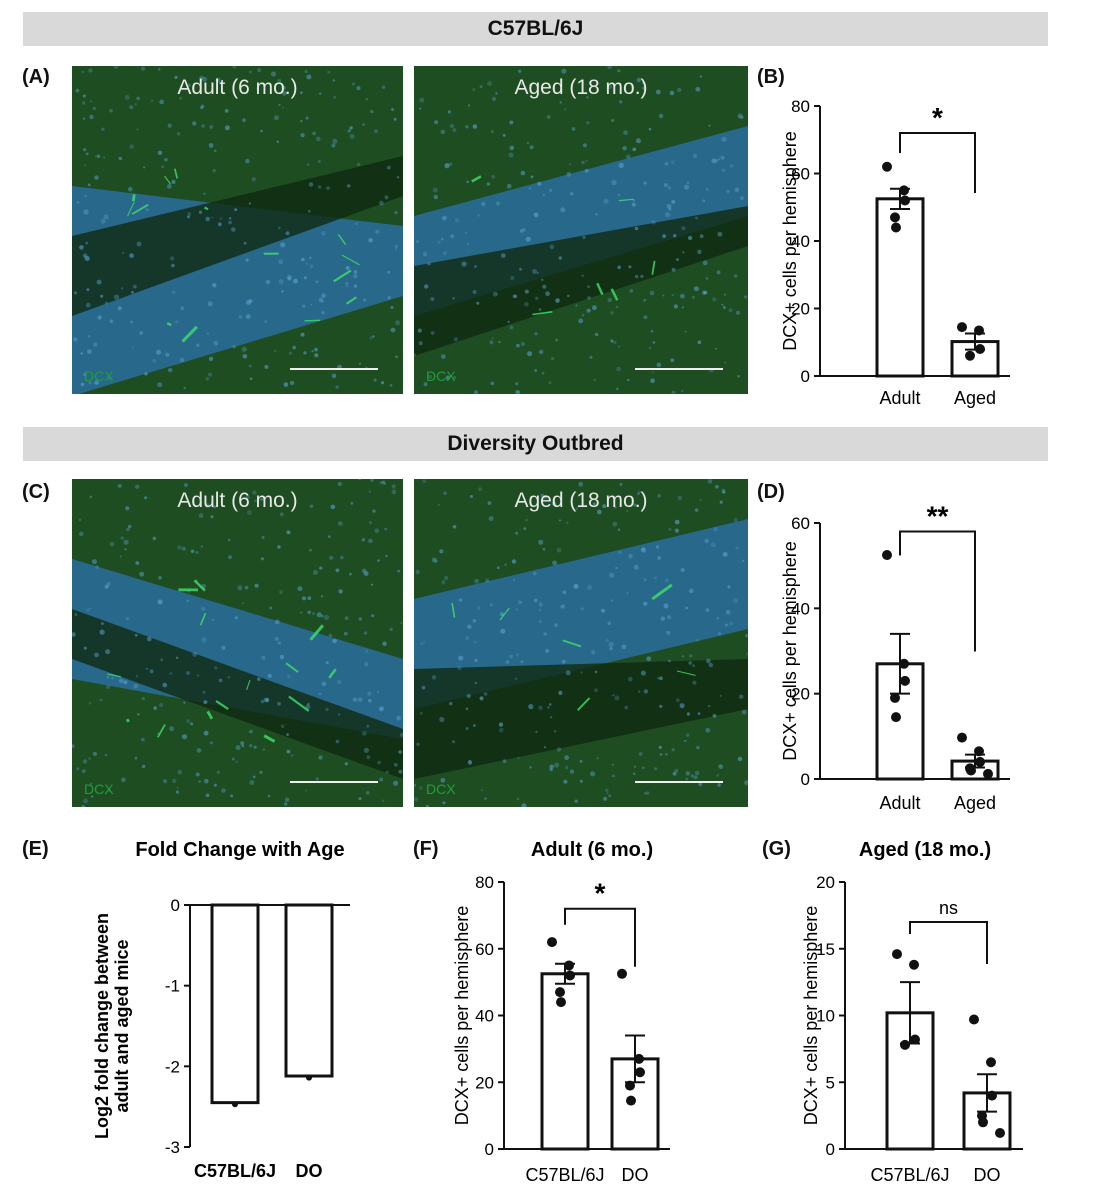 Image resolution: width=1102 pixels, height=1198 pixels. Describe the element at coordinates (484, 1082) in the screenshot. I see `y-tick-label: 20` at that location.